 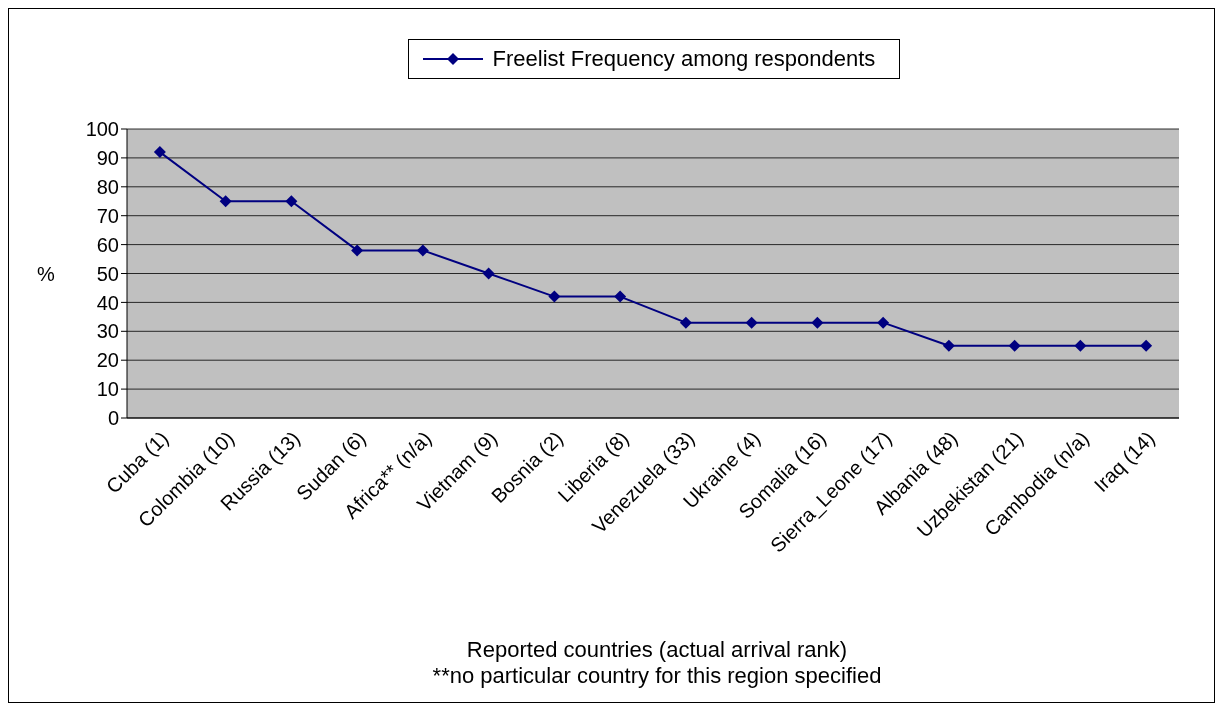 I want to click on y-tick-label: 0, so click(x=113, y=418).